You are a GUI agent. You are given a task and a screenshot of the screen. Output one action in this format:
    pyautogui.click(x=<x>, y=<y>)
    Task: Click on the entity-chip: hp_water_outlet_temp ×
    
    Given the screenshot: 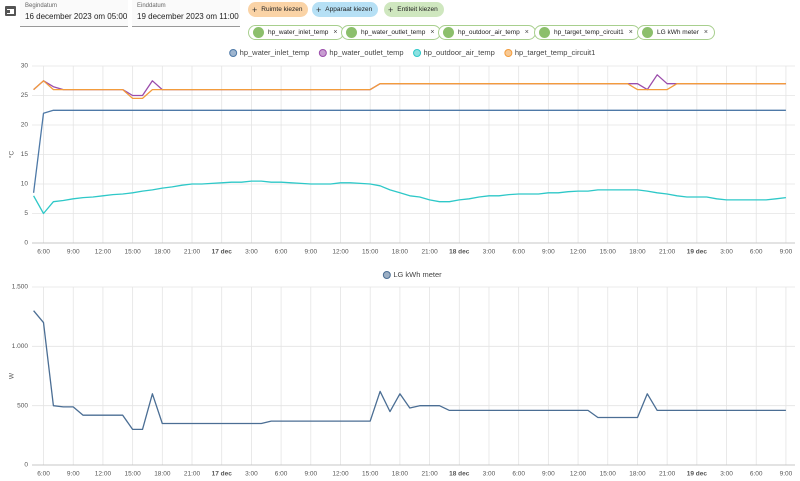 What is the action you would take?
    pyautogui.click(x=391, y=32)
    